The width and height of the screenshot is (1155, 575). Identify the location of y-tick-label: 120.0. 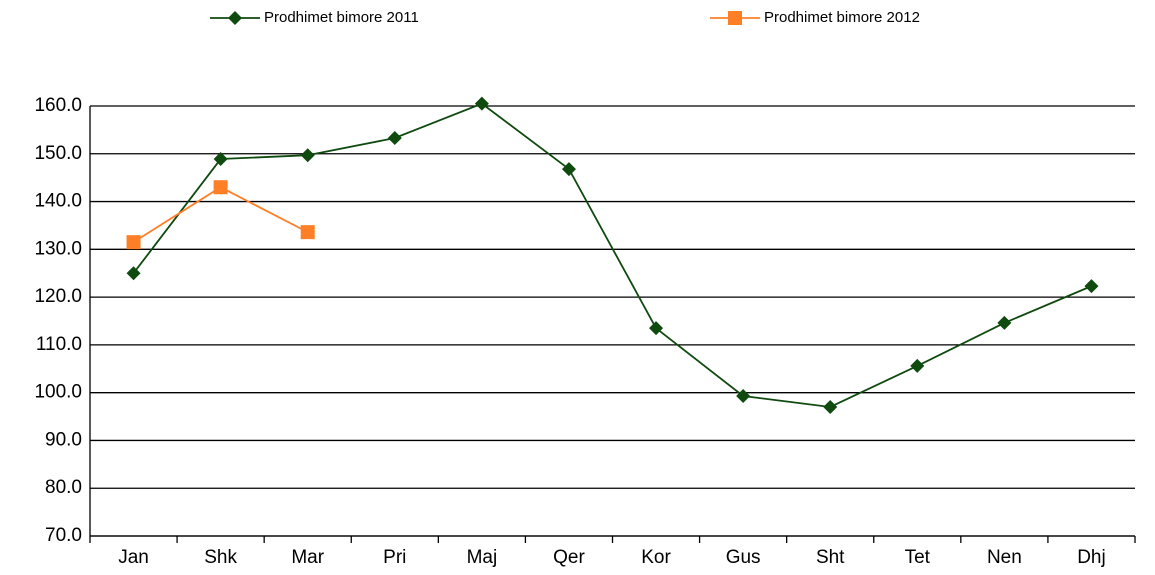
(58, 296).